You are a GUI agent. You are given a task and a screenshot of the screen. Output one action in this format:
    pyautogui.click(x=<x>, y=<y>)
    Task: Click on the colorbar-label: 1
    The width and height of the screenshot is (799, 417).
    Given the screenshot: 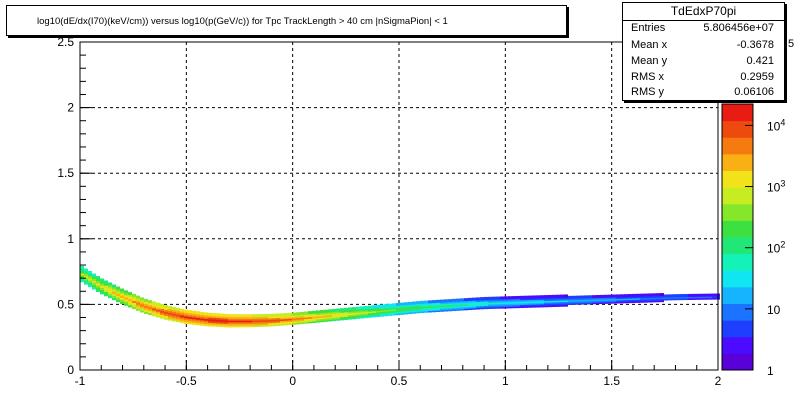 What is the action you would take?
    pyautogui.click(x=770, y=371)
    